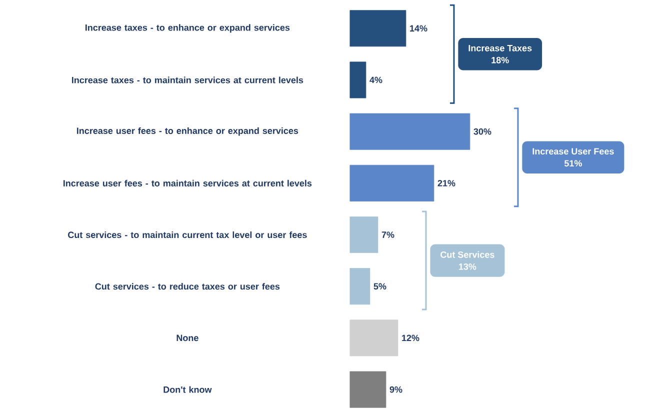 This screenshot has width=660, height=415. What do you see at coordinates (376, 79) in the screenshot?
I see `data-label: 4%` at bounding box center [376, 79].